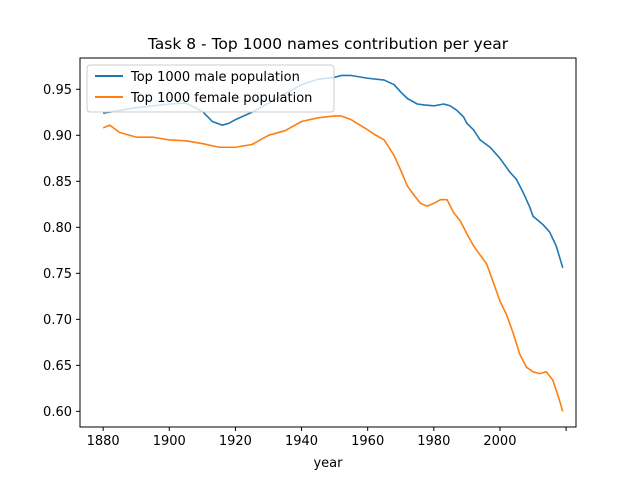  What do you see at coordinates (301, 441) in the screenshot?
I see `x-tick-label: 1940` at bounding box center [301, 441].